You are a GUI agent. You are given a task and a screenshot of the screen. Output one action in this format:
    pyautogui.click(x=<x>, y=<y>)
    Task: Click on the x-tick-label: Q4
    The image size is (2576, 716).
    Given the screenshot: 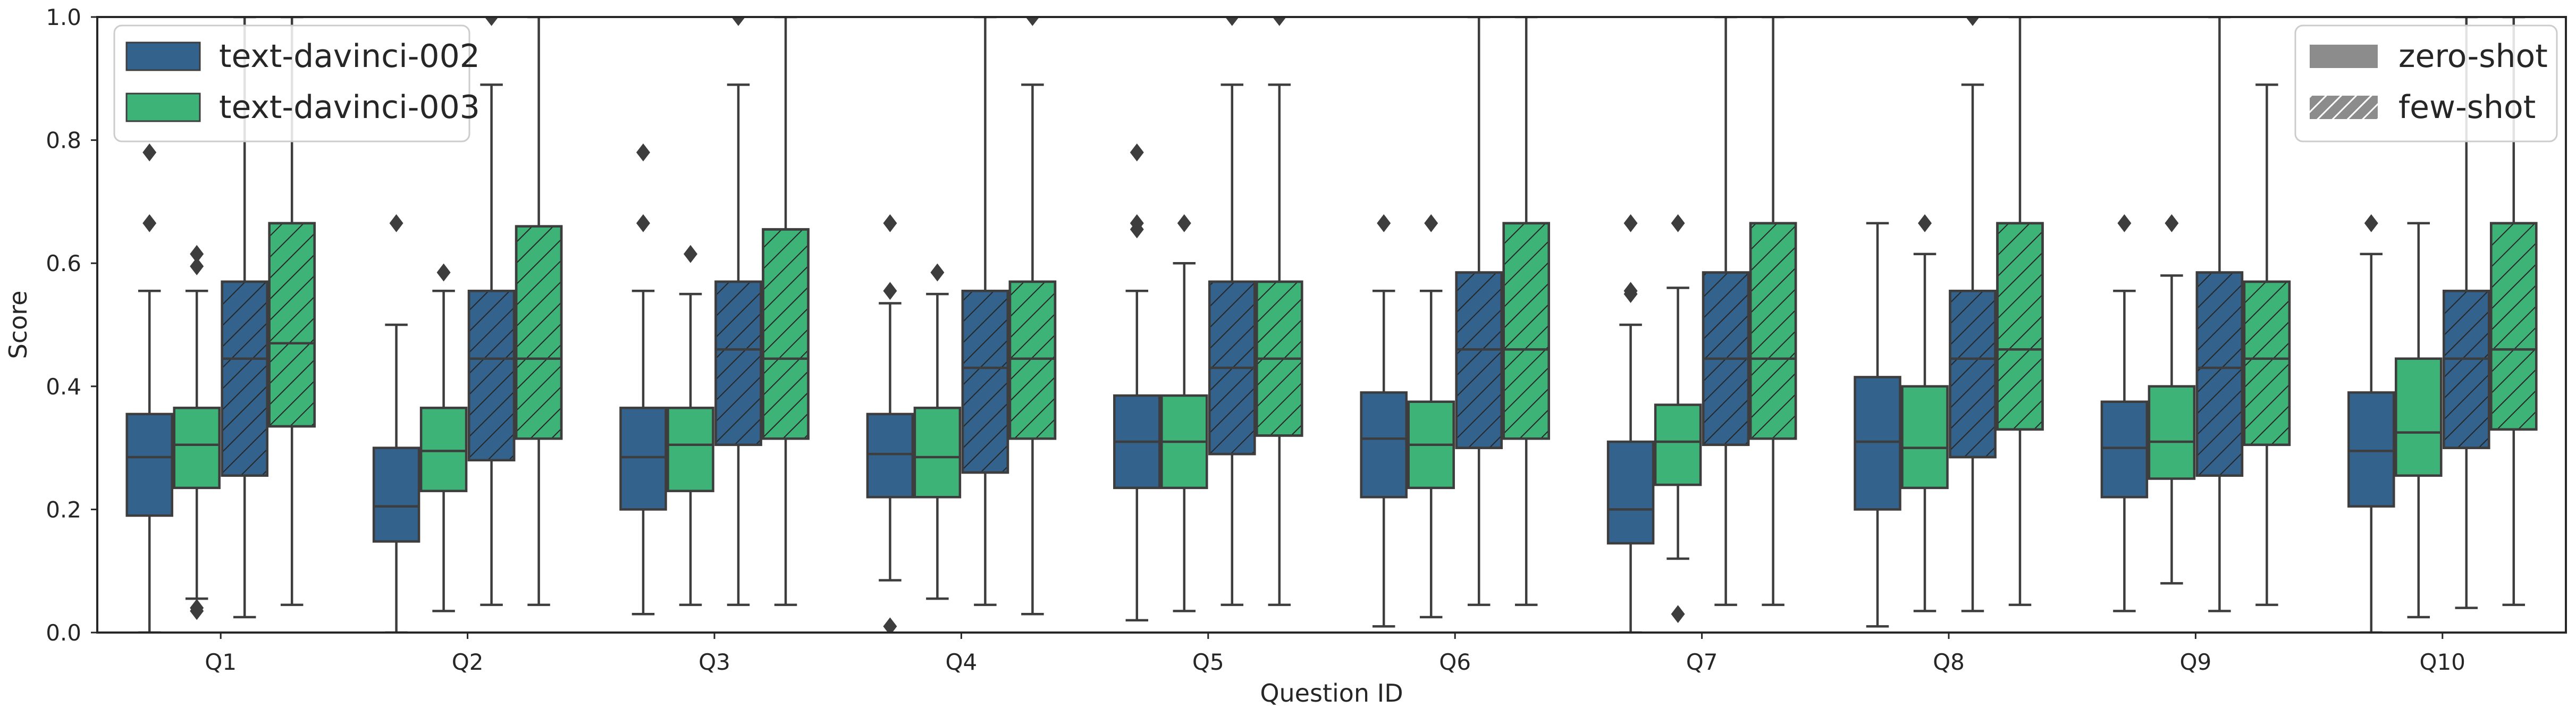 What is the action you would take?
    pyautogui.click(x=962, y=662)
    